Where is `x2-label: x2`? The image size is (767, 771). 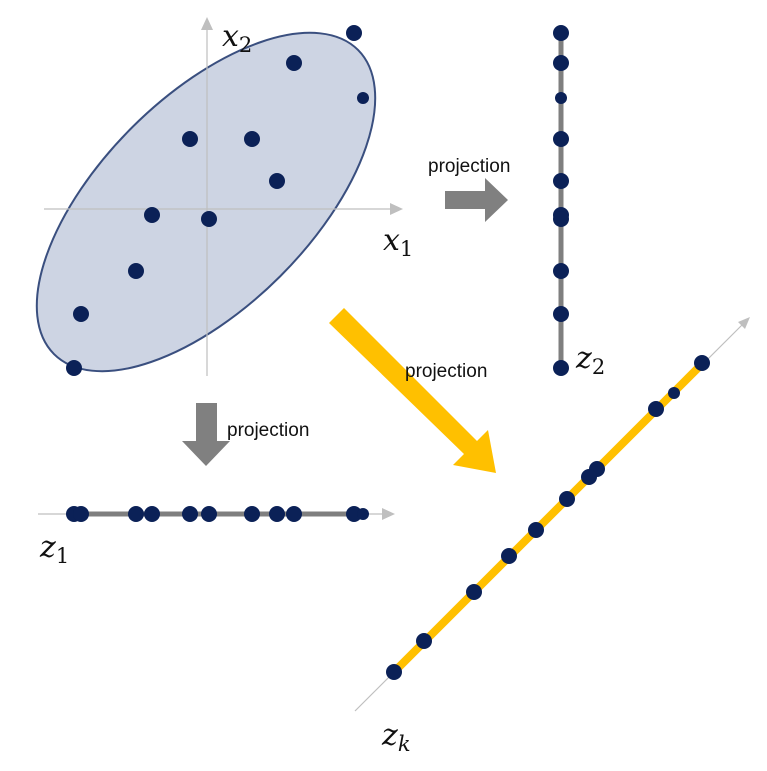
x2-label: x2 is located at coordinates (237, 38).